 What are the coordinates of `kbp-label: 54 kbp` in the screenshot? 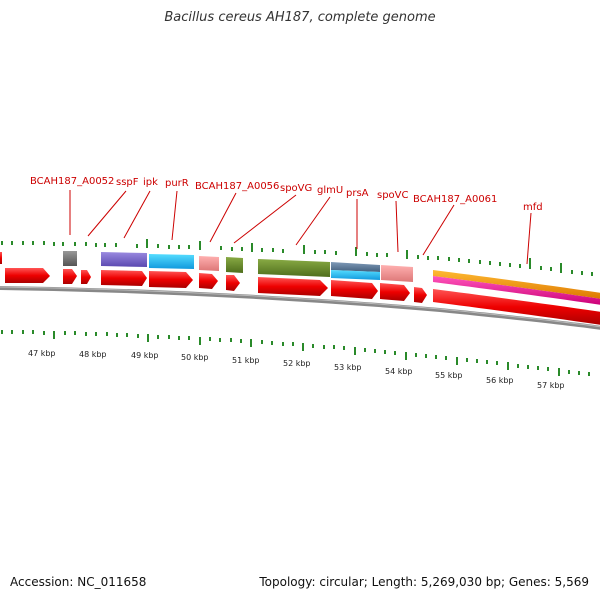 It's located at (399, 371).